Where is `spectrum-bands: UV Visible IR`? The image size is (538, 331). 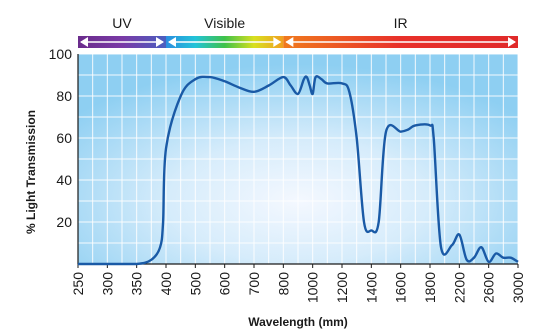
spectrum-bands: UV Visible IR is located at coordinates (298, 31).